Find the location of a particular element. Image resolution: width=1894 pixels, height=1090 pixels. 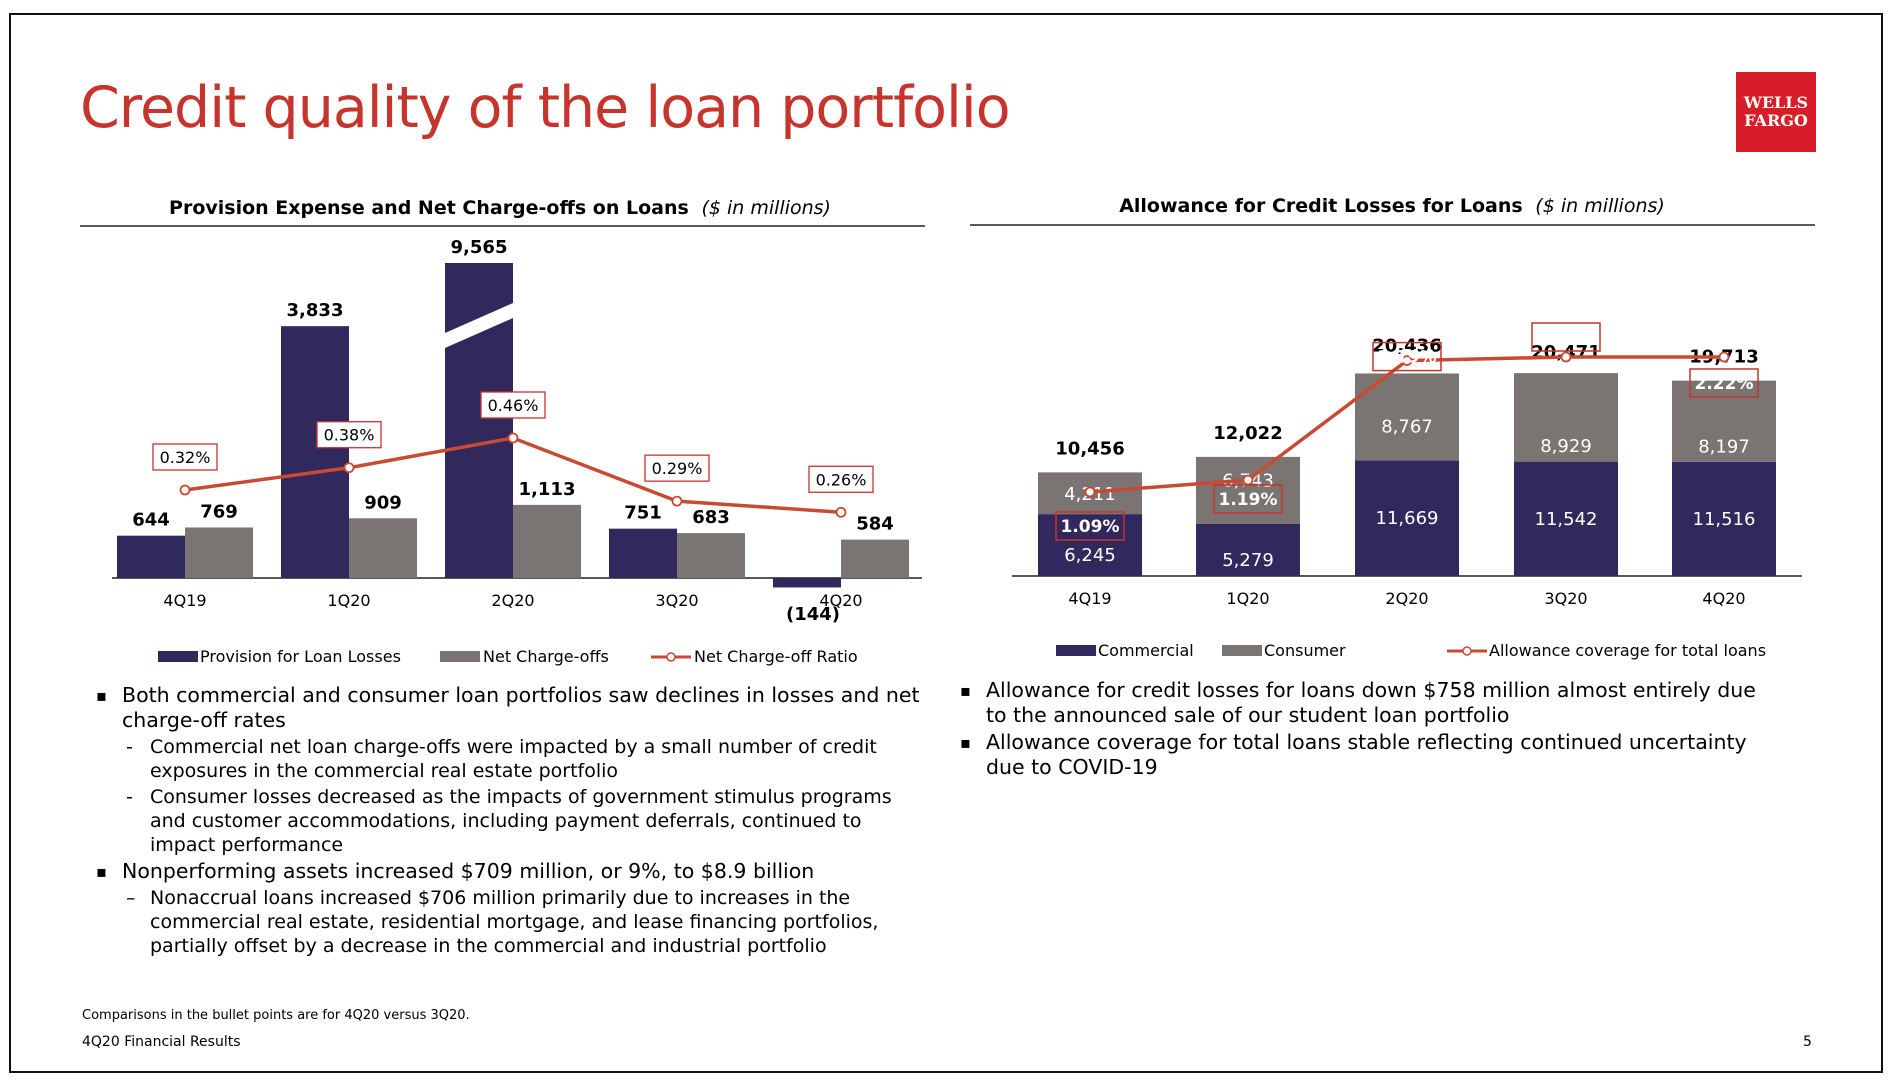

commercial-value-label: 6,245 is located at coordinates (1090, 555).